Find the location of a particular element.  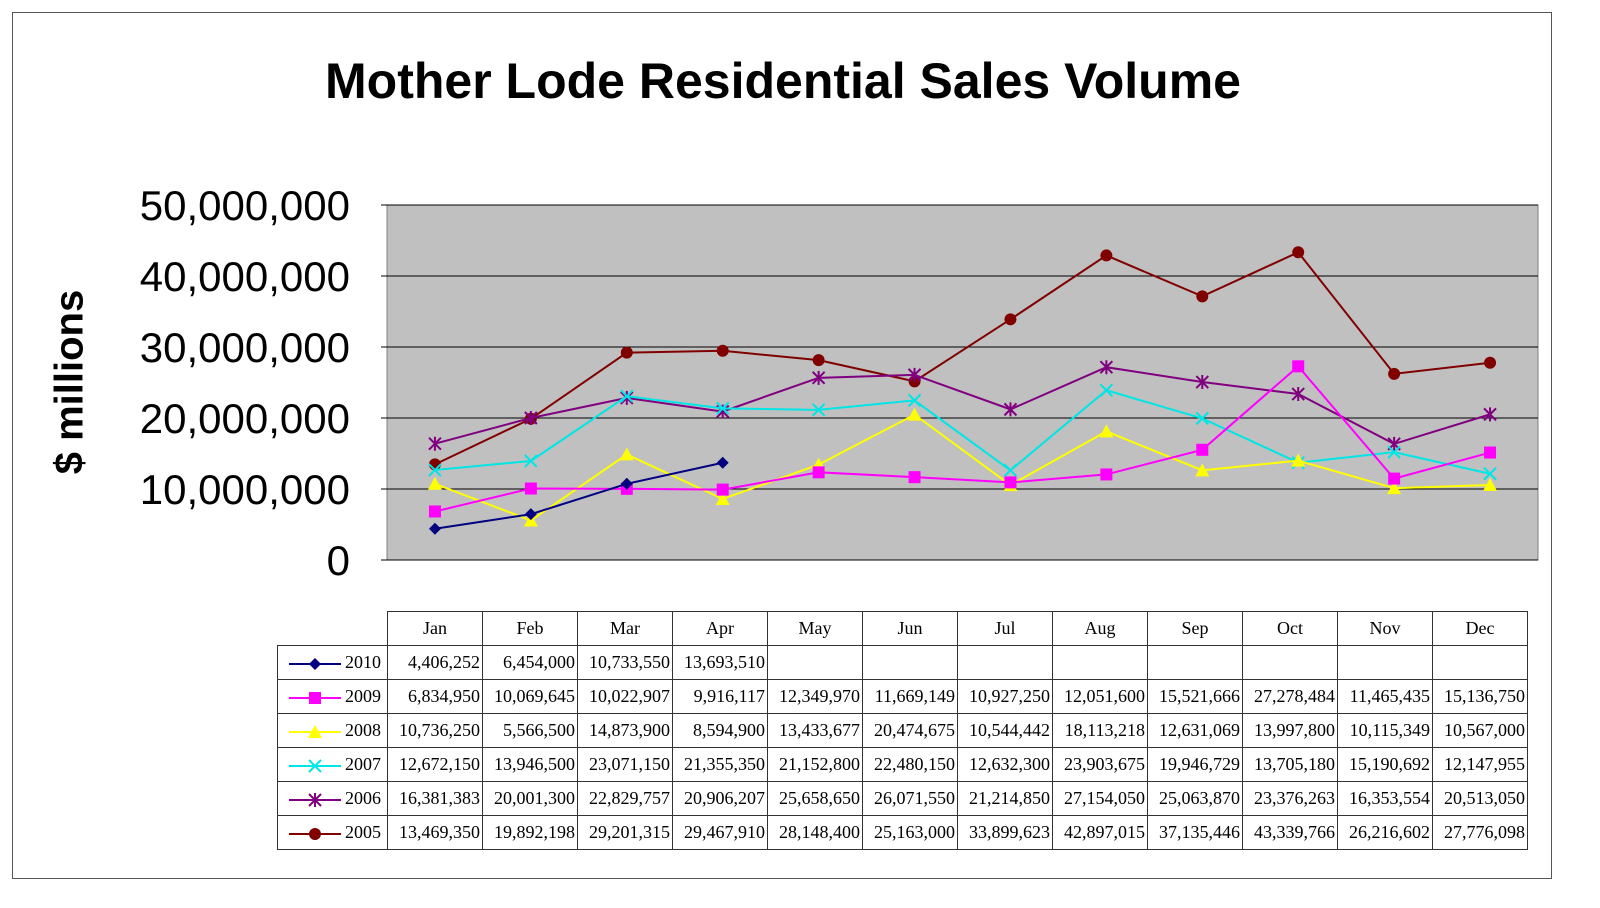

column-header: May is located at coordinates (815, 628).